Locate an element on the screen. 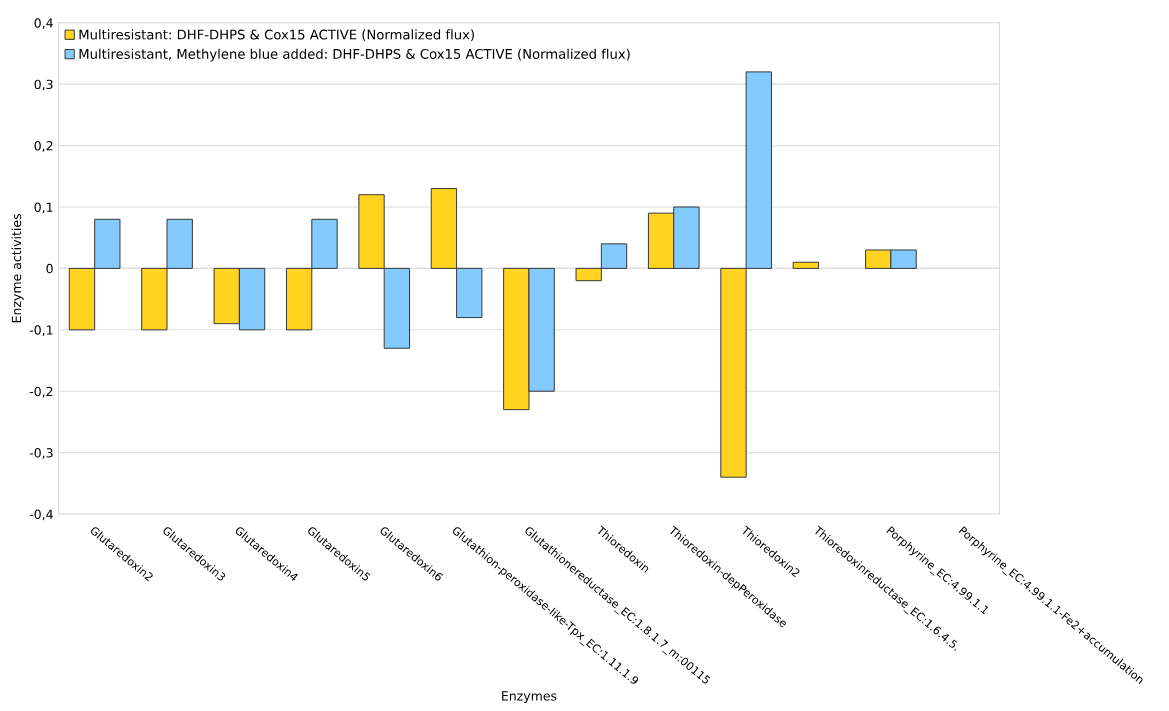 The width and height of the screenshot is (1169, 711). y-tick-label: 0,4 is located at coordinates (43, 23).